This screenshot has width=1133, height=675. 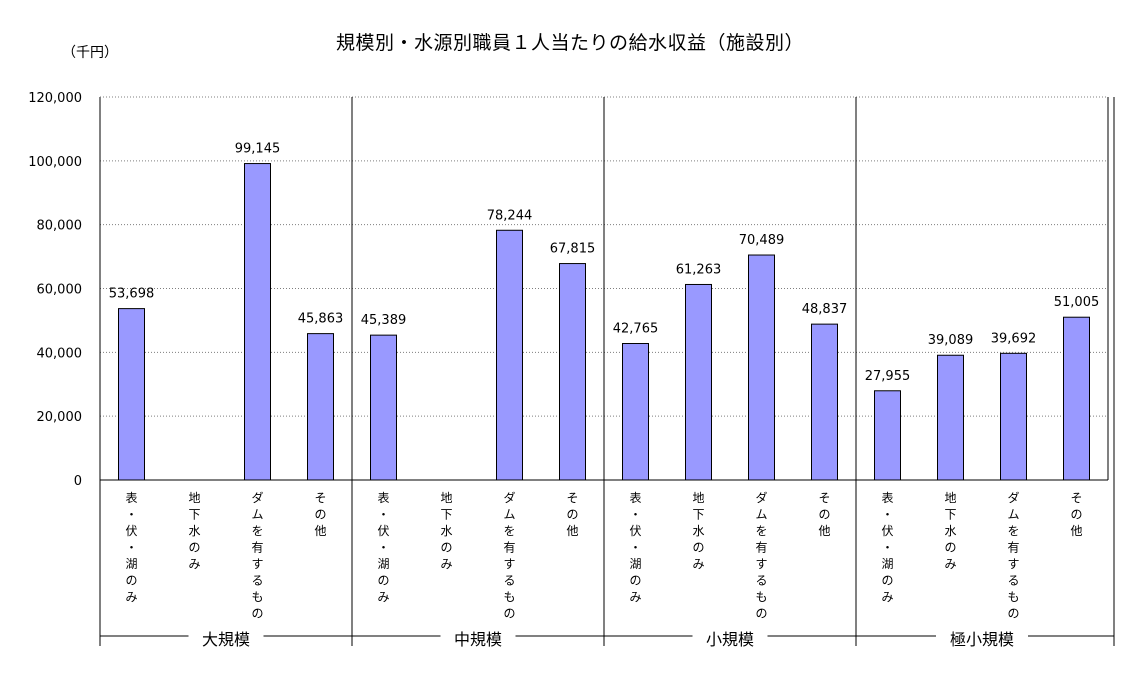 What do you see at coordinates (825, 309) in the screenshot?
I see `data-label: 48,837` at bounding box center [825, 309].